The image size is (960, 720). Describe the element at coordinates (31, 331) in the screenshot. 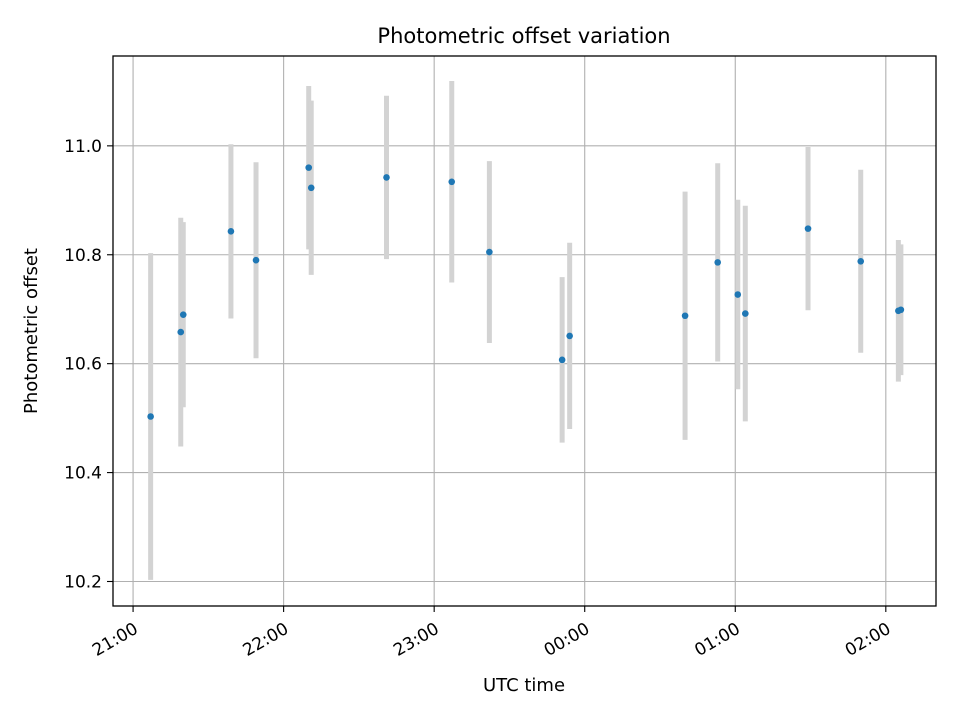

I see `y-axis-title: Photometric offset` at that location.